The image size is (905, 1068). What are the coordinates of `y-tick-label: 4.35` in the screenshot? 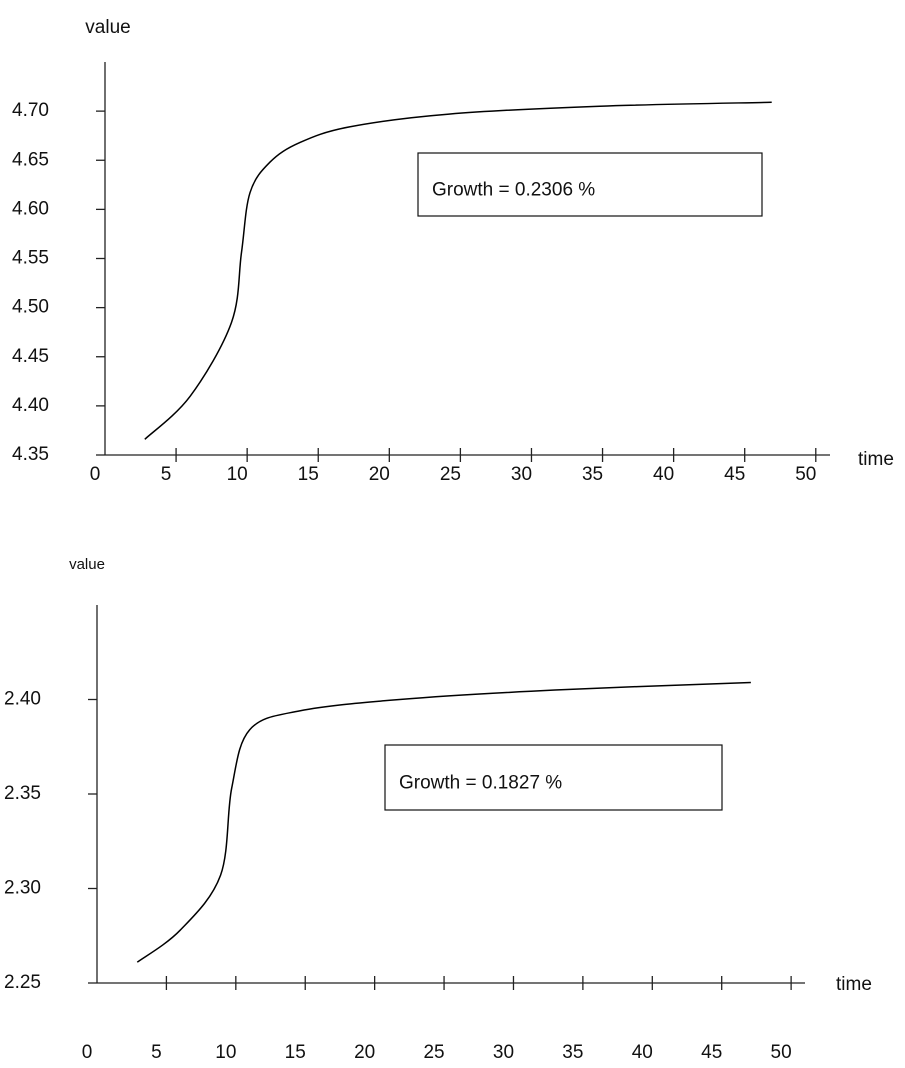 It's located at (30, 454).